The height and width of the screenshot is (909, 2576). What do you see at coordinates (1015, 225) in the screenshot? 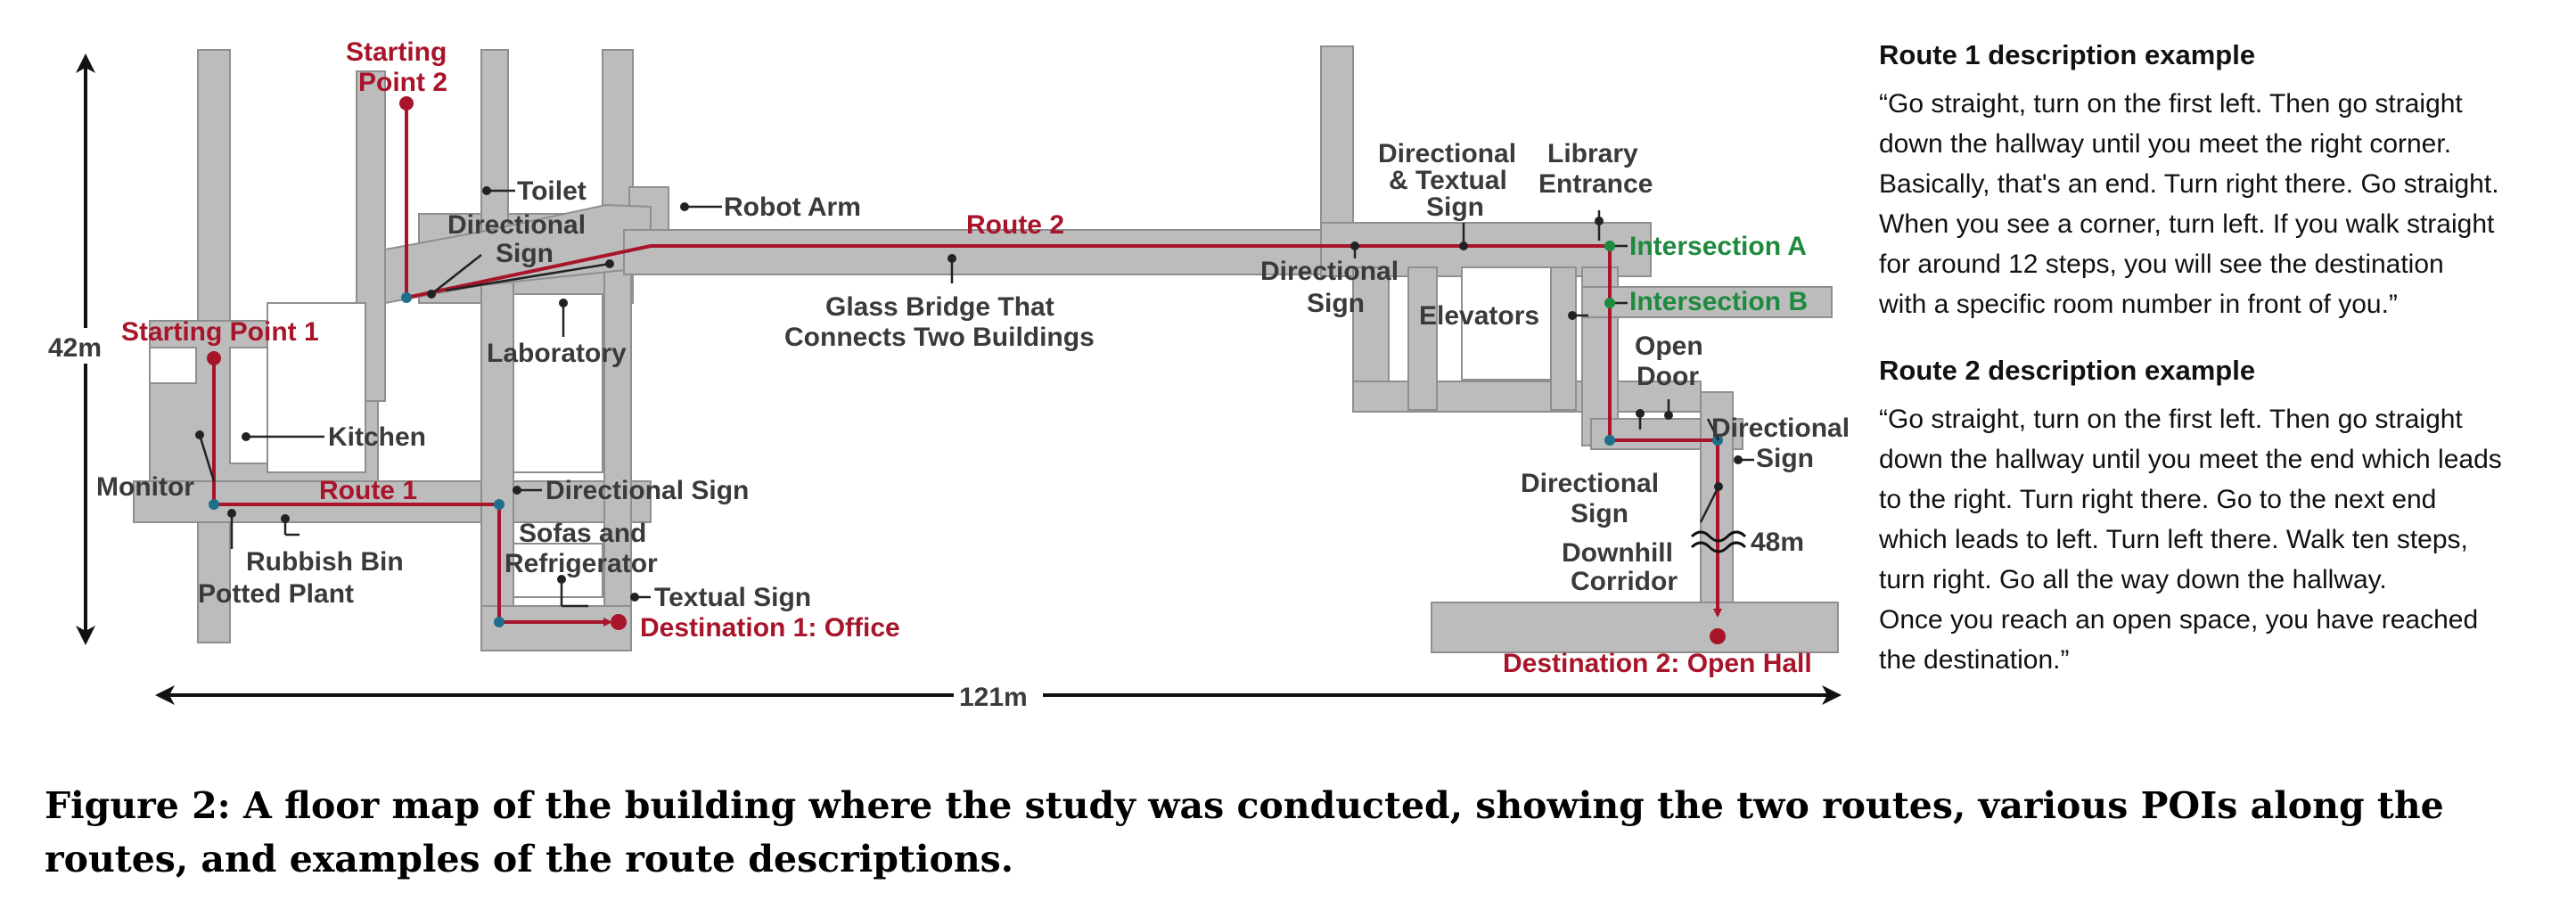
I see `route-2-label: Route 2` at bounding box center [1015, 225].